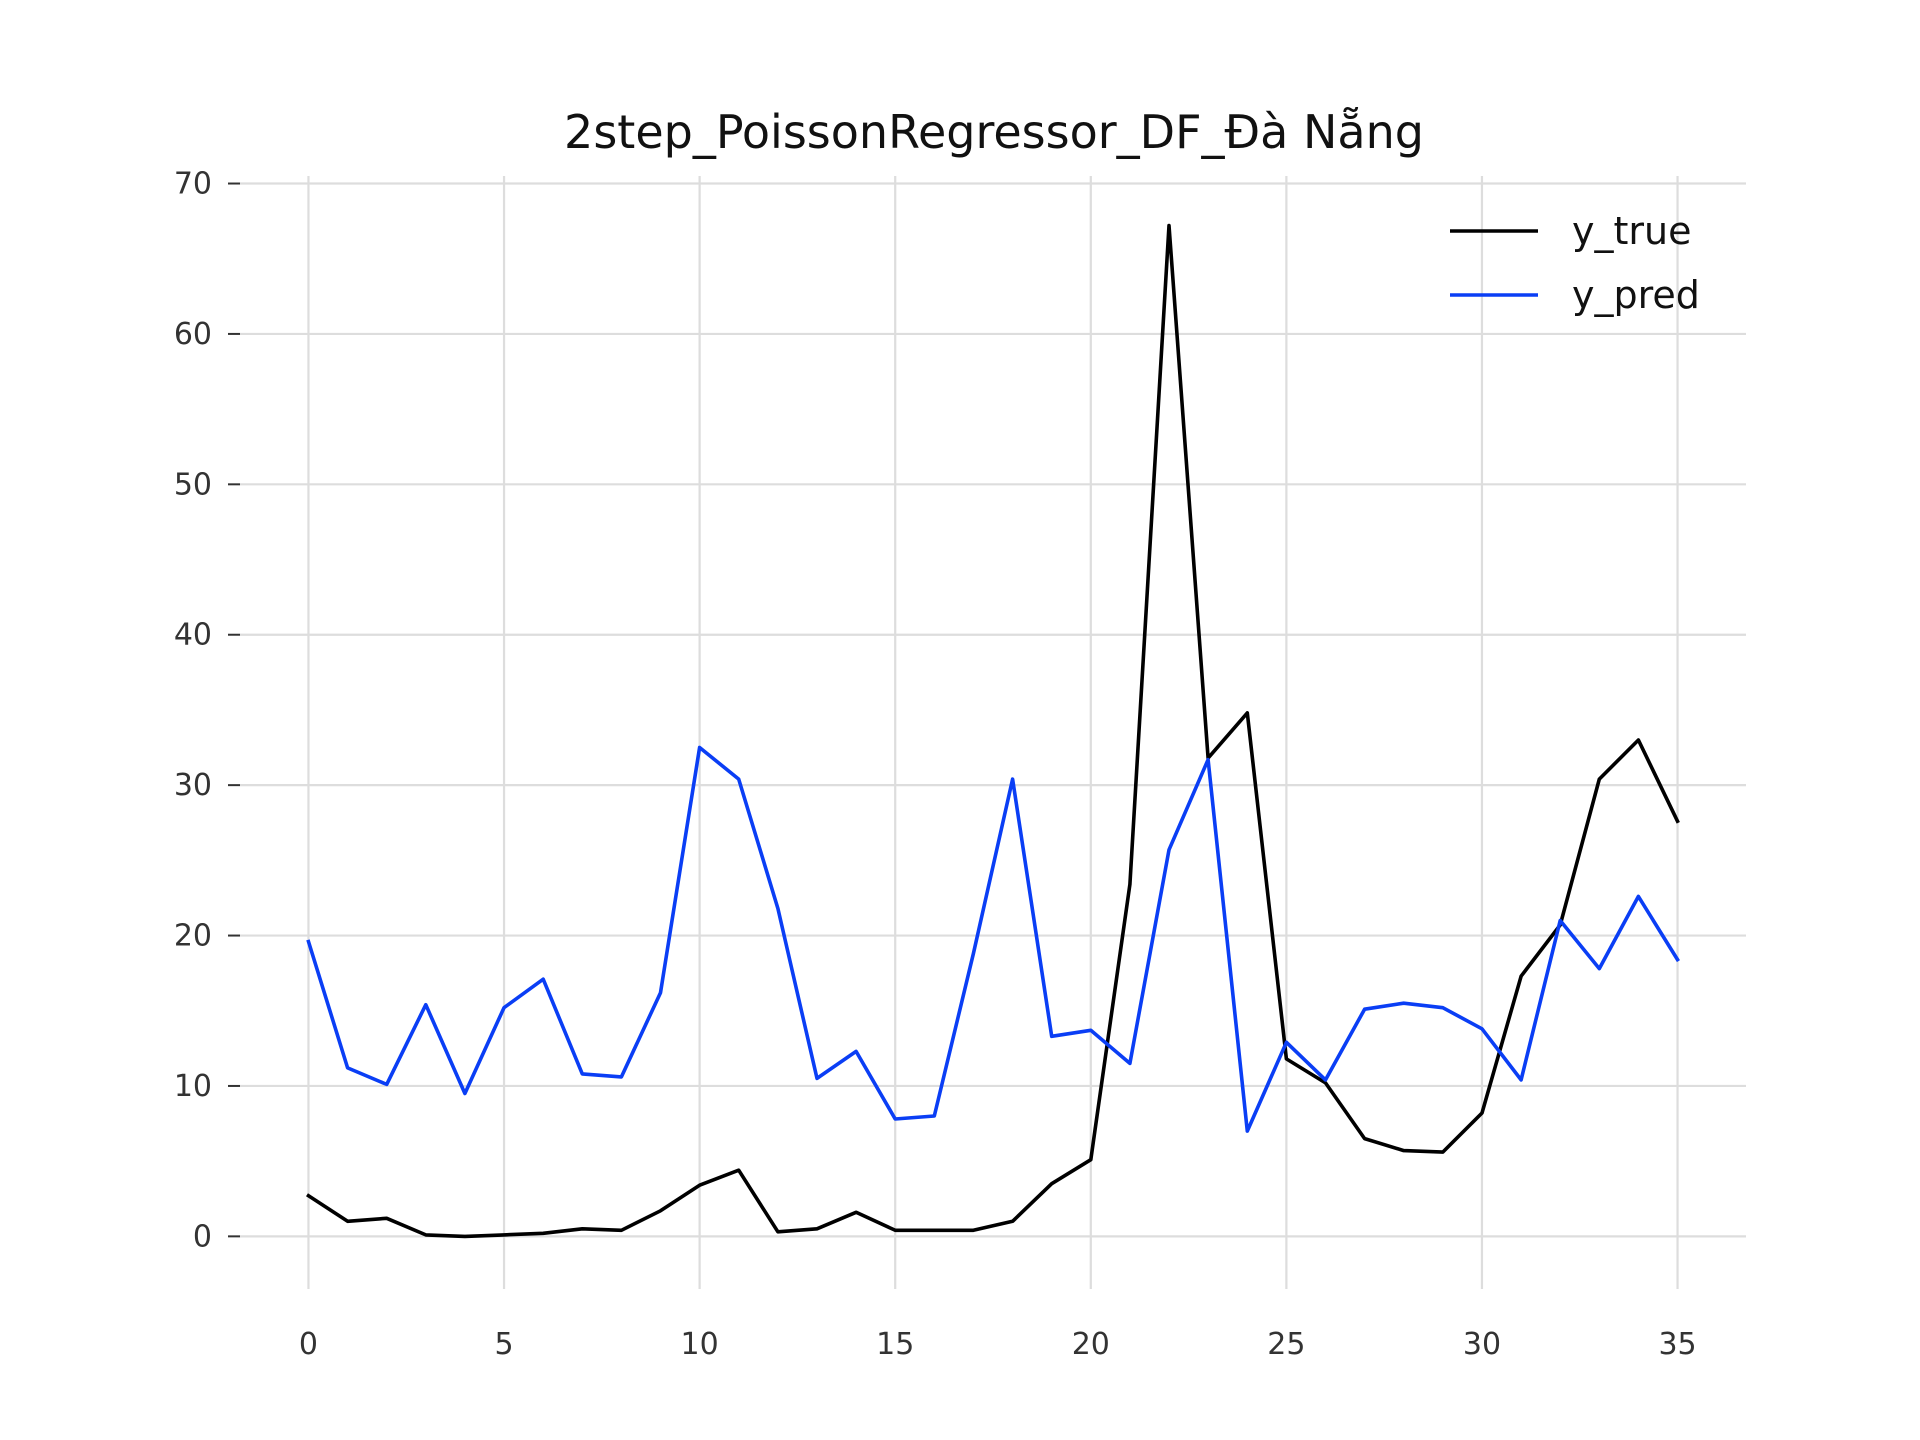 This screenshot has width=1920, height=1440. What do you see at coordinates (503, 1344) in the screenshot?
I see `x-tick-label: 5` at bounding box center [503, 1344].